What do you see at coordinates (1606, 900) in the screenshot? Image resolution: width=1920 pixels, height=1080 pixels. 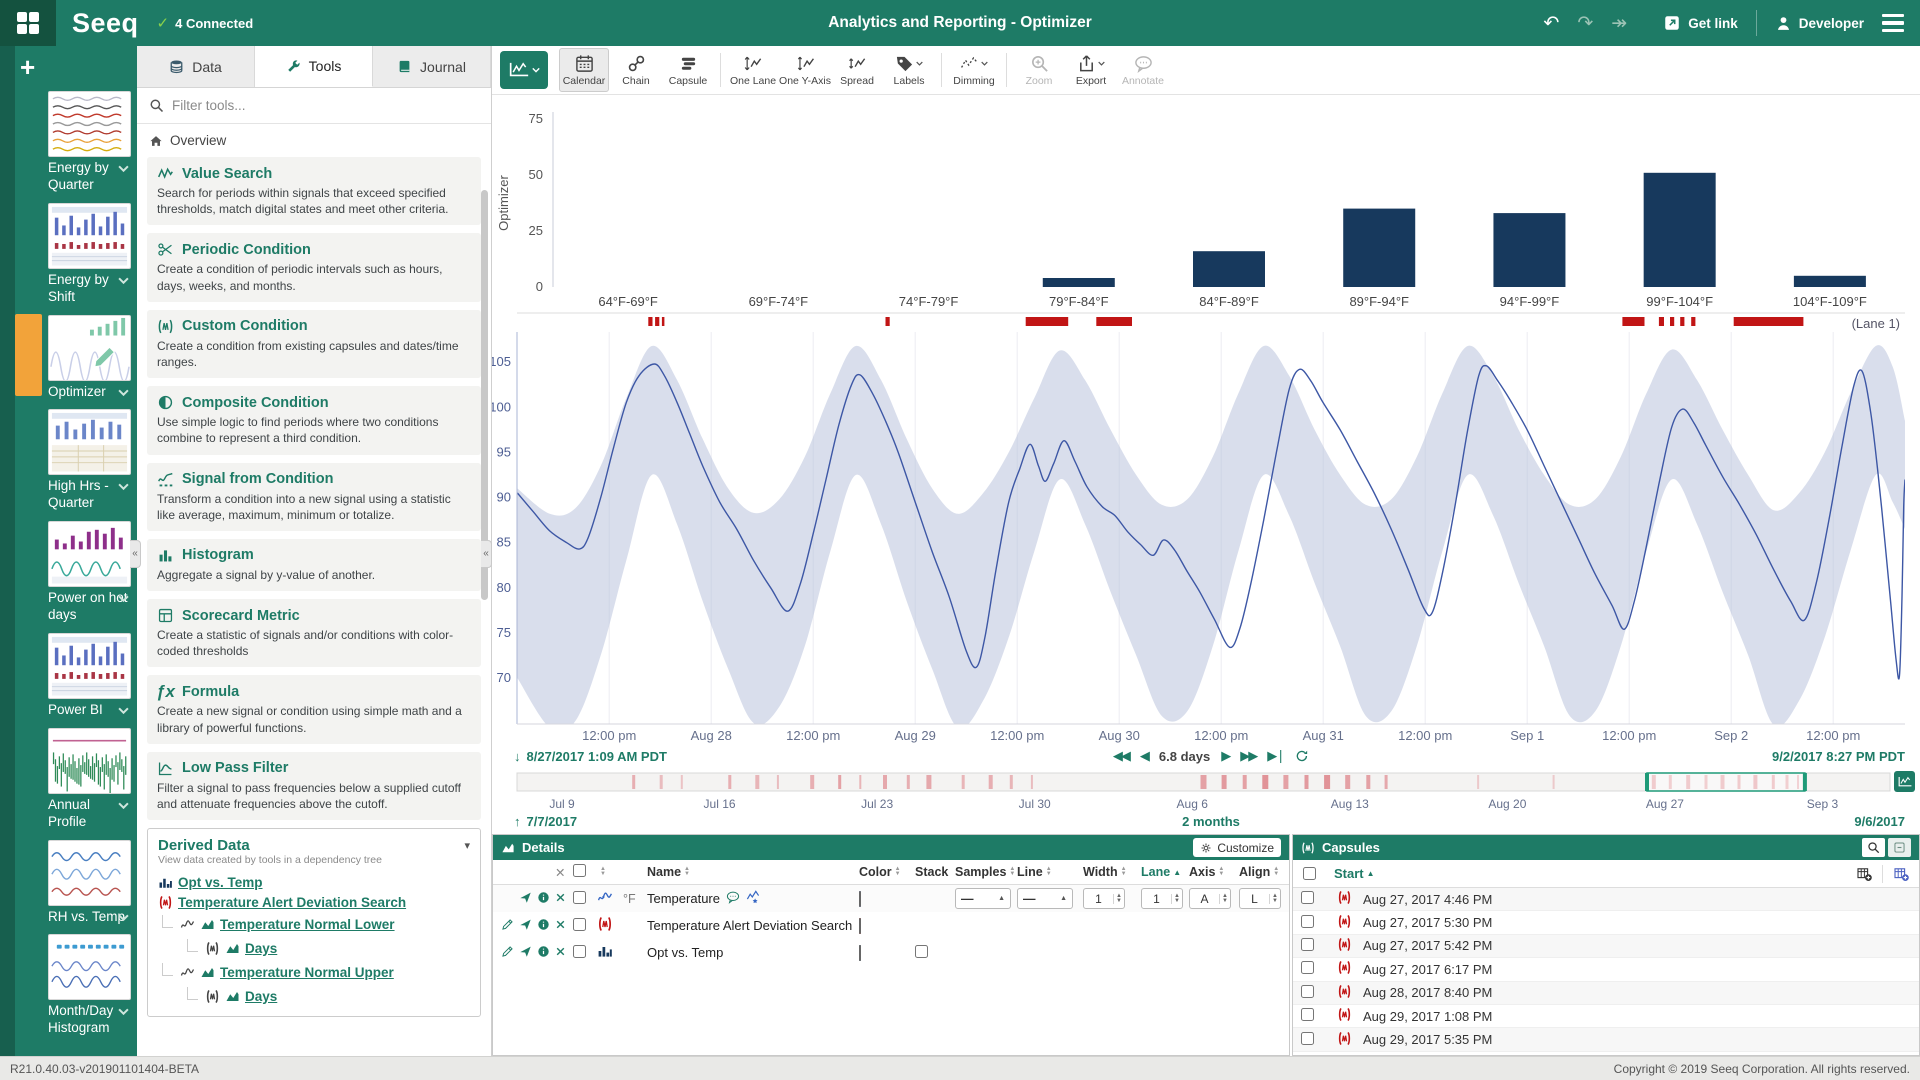 I see `capsule-row: Aug 27, 2017 4:46 PM` at bounding box center [1606, 900].